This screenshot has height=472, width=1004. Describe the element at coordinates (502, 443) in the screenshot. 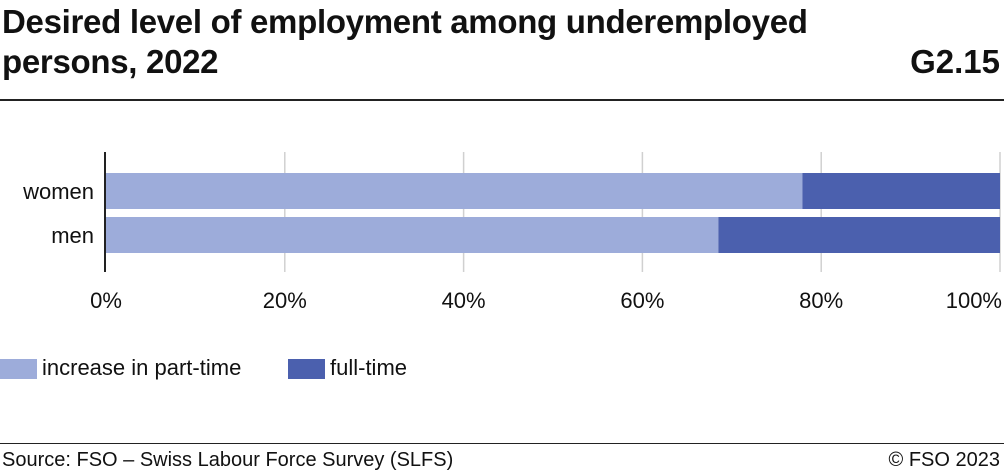

I see `footer-divider` at that location.